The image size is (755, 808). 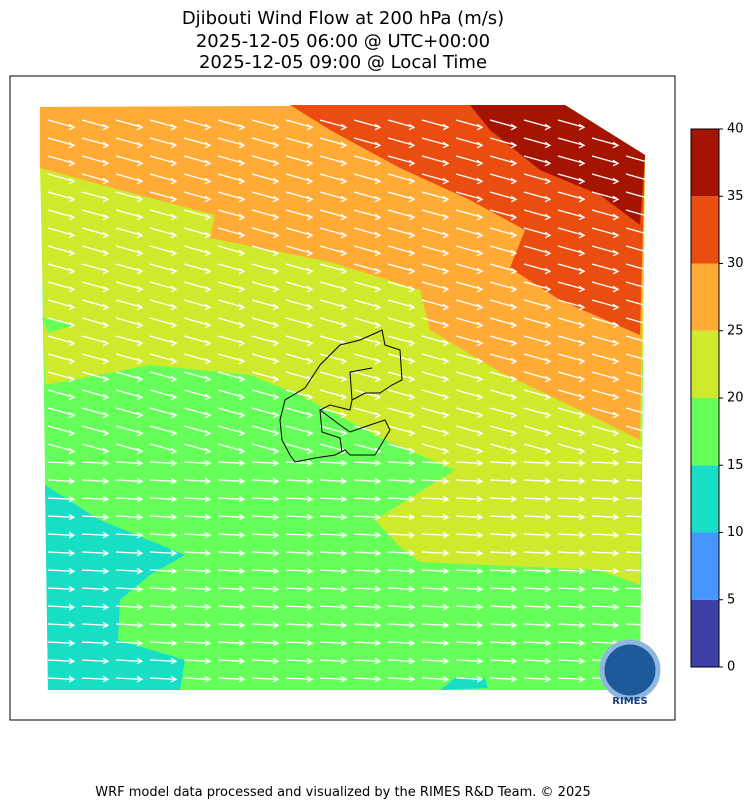 I want to click on title-line: Djibouti Wind Flow at 200 hPa (m/s), so click(x=343, y=18).